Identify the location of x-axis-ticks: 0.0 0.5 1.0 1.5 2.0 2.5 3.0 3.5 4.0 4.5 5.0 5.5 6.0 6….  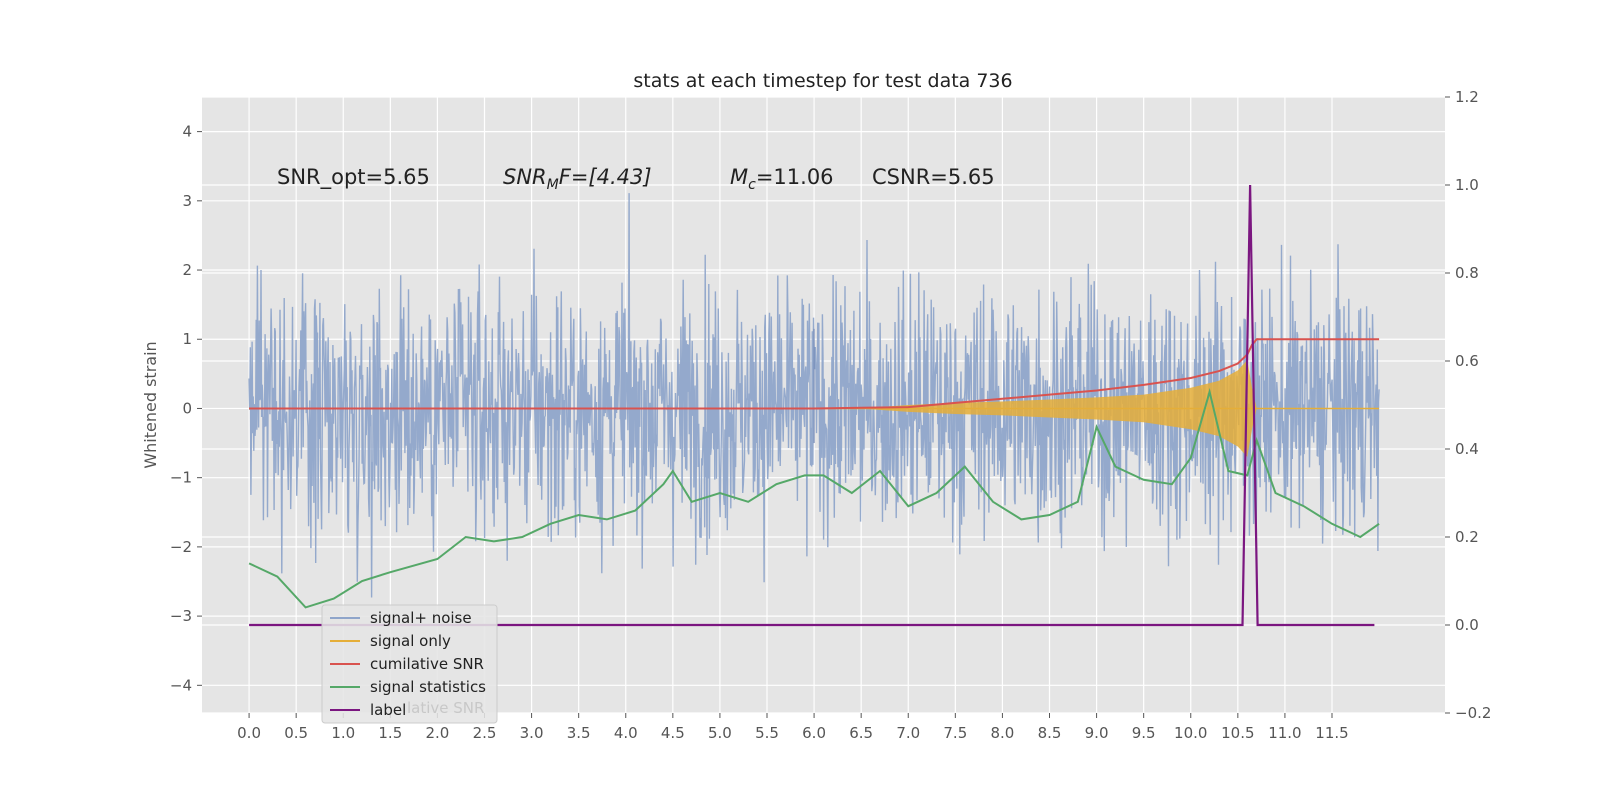
(793, 727).